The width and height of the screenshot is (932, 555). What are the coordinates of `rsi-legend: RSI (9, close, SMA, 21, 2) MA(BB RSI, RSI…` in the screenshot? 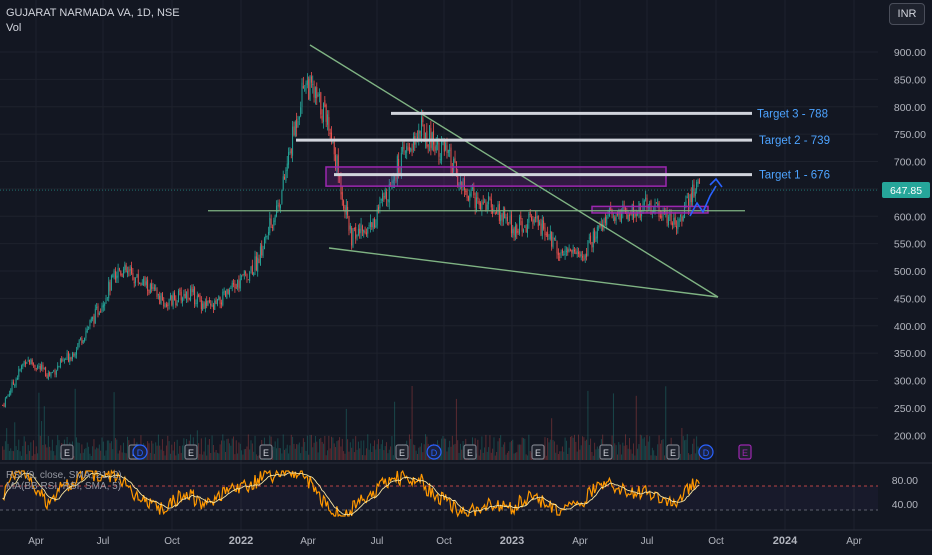 It's located at (64, 481).